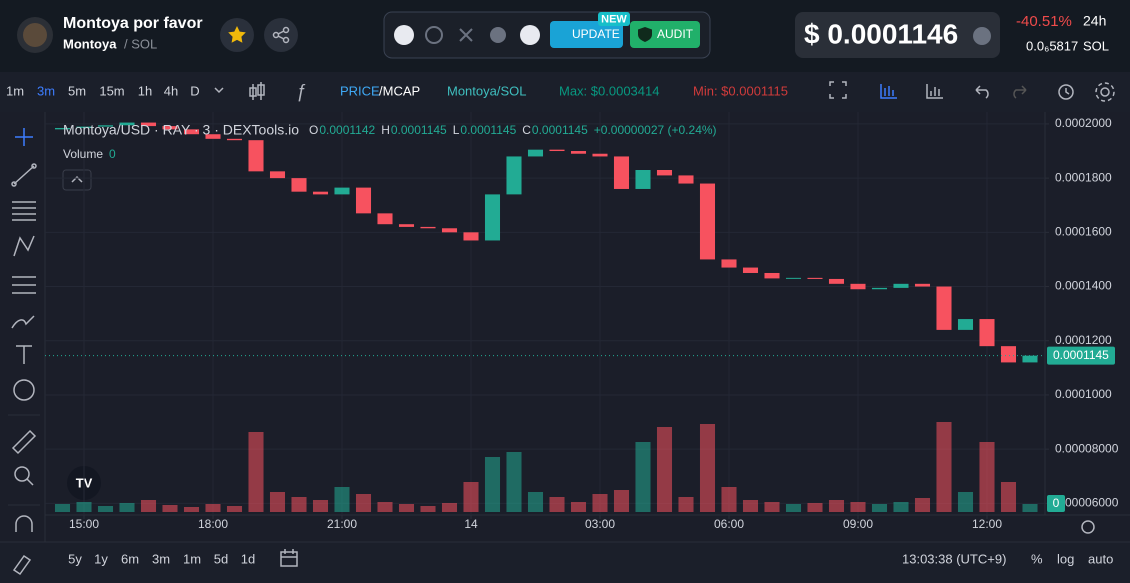 Image resolution: width=1130 pixels, height=583 pixels. Describe the element at coordinates (84, 524) in the screenshot. I see `x-tick-label: 15:00` at that location.